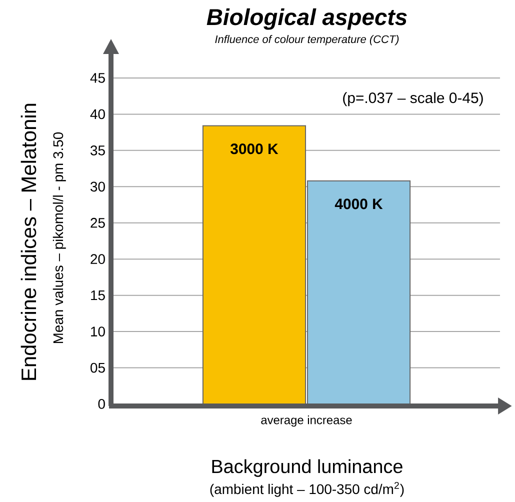 This screenshot has height=502, width=515. Describe the element at coordinates (98, 331) in the screenshot. I see `y-tick-label: 10` at that location.